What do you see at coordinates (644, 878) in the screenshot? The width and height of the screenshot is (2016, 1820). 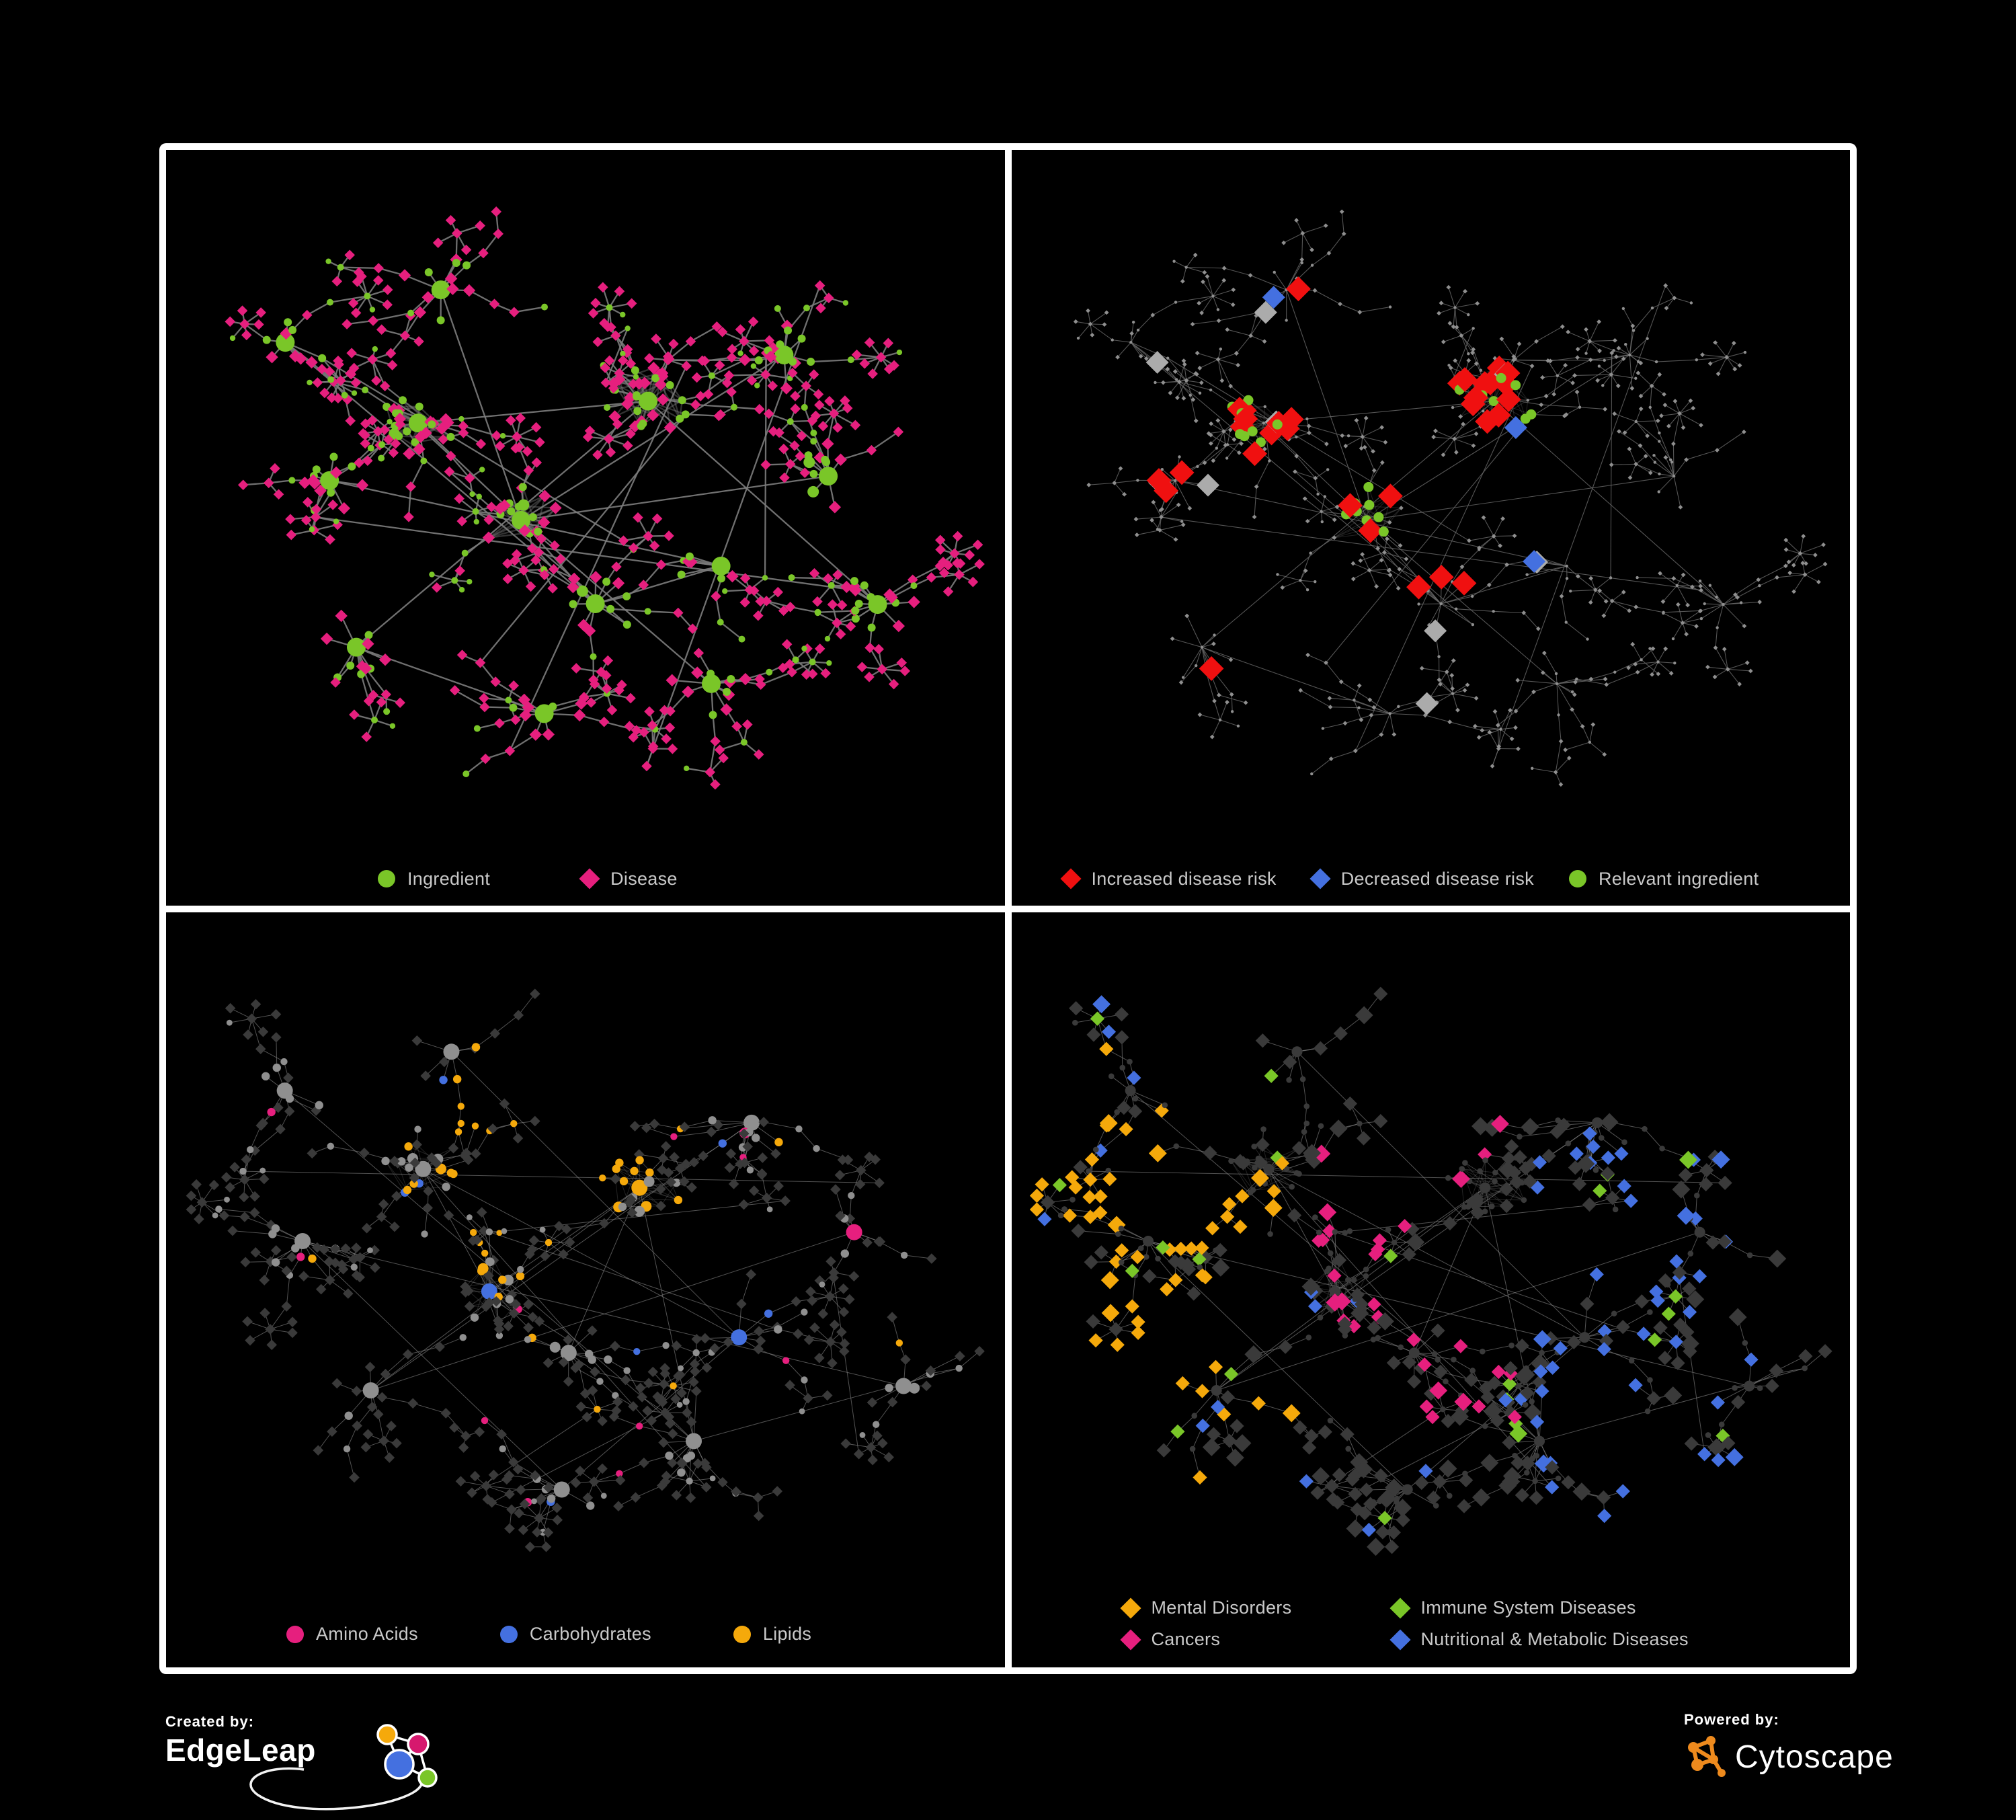 I see `legend-label: Disease` at bounding box center [644, 878].